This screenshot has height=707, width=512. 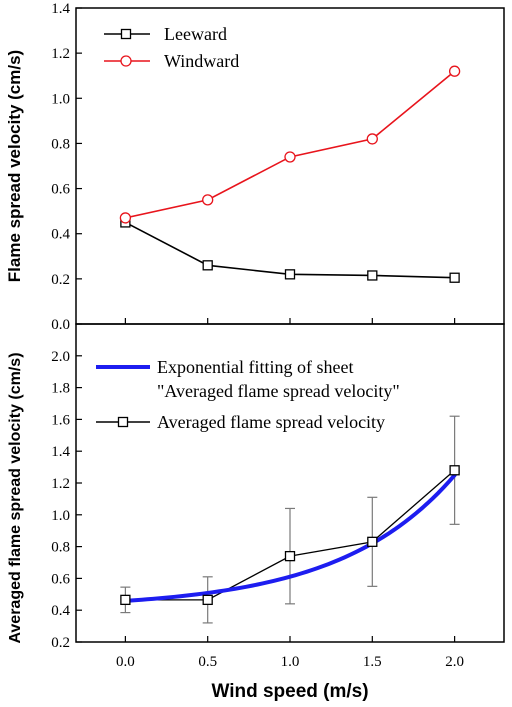 I want to click on x-tick-label: 2.0, so click(x=454, y=662).